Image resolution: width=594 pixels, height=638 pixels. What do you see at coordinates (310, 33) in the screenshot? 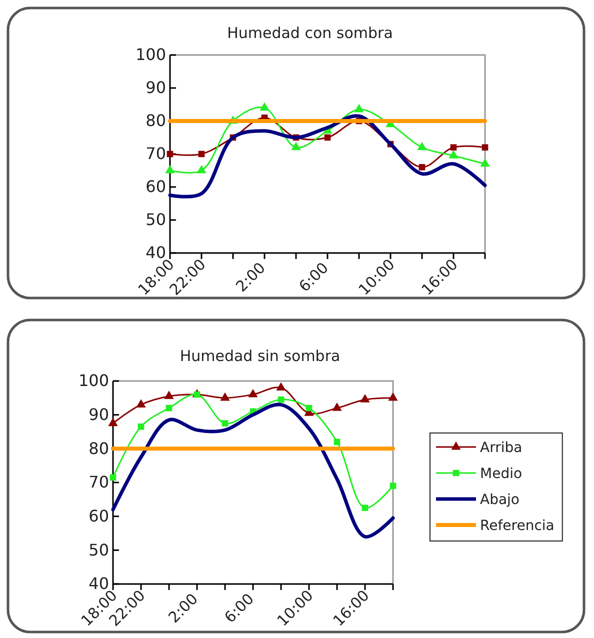
I see `chart-title: Humedad con sombra` at bounding box center [310, 33].